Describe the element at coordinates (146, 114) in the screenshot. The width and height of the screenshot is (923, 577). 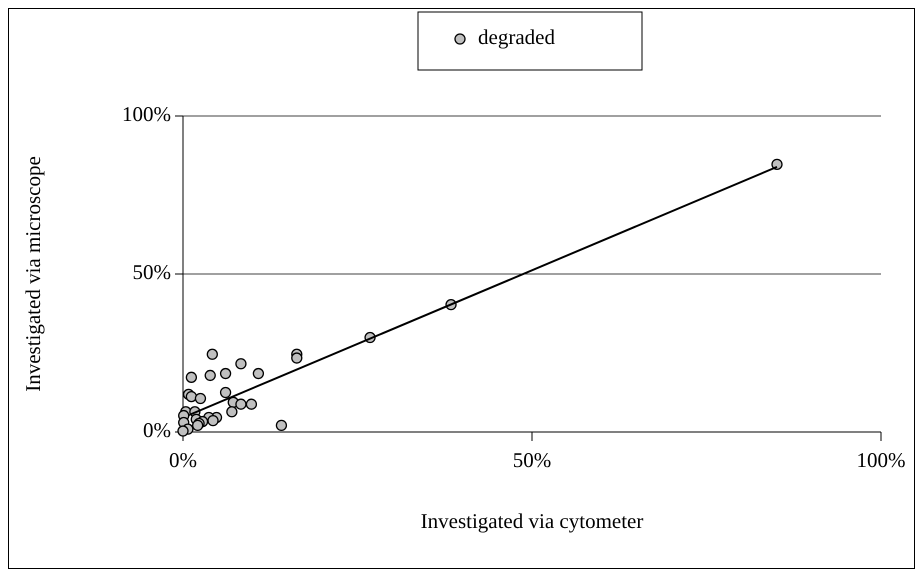
I see `y-tick-label: 100%` at that location.